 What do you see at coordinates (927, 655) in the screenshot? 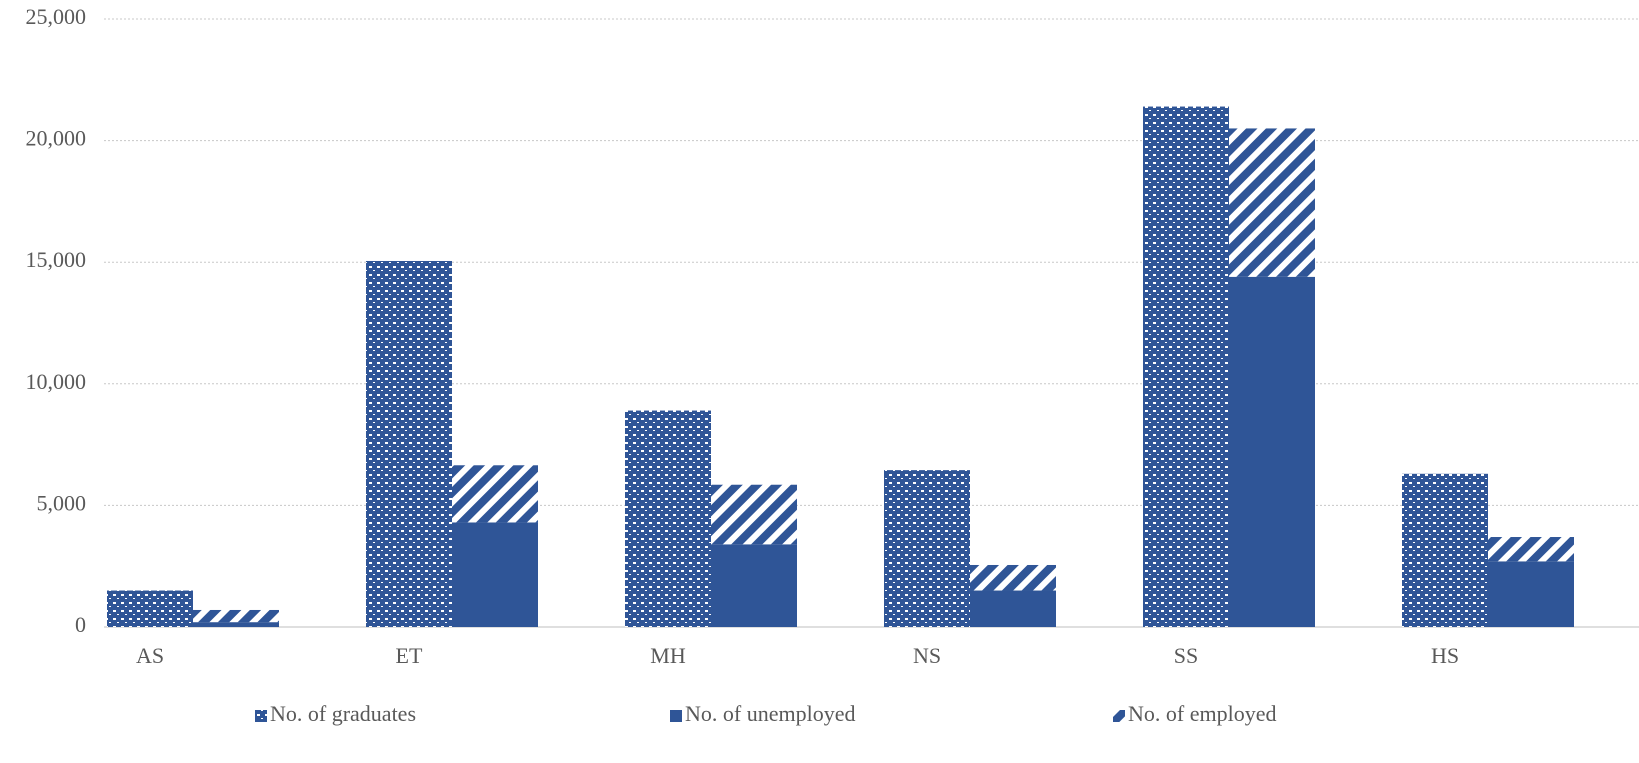
I see `x-tick-label: NS` at bounding box center [927, 655].